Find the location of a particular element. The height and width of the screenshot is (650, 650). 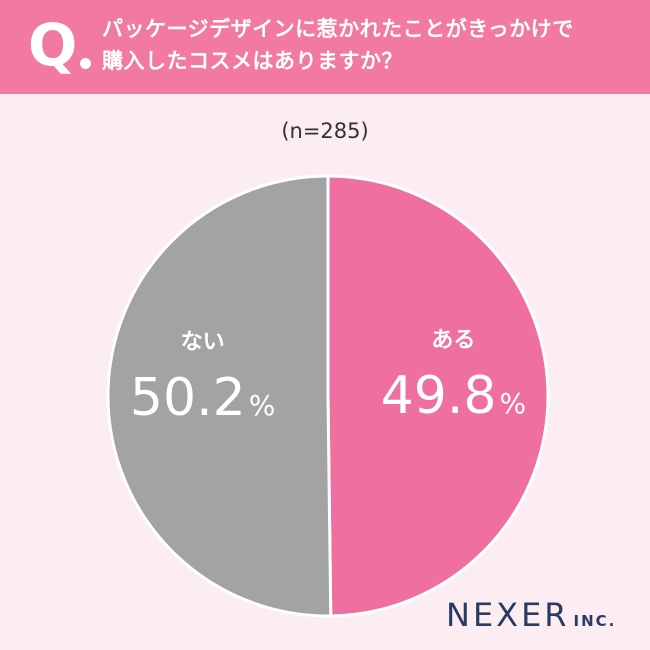

question-text: パッケージデザインに惹かれたことがきっかけで 購入したコスメはありますか？ is located at coordinates (372, 45).